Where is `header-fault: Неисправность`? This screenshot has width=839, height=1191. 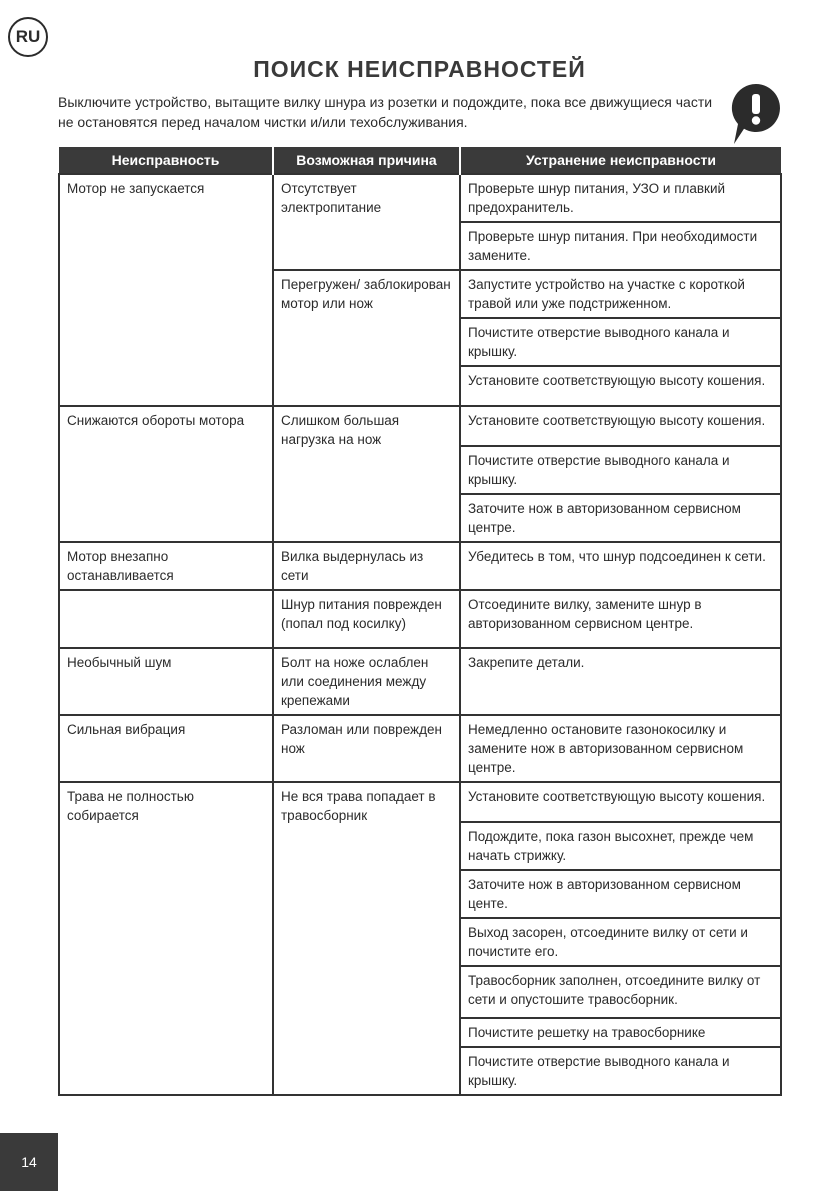
header-fault: Неисправность is located at coordinates (166, 160).